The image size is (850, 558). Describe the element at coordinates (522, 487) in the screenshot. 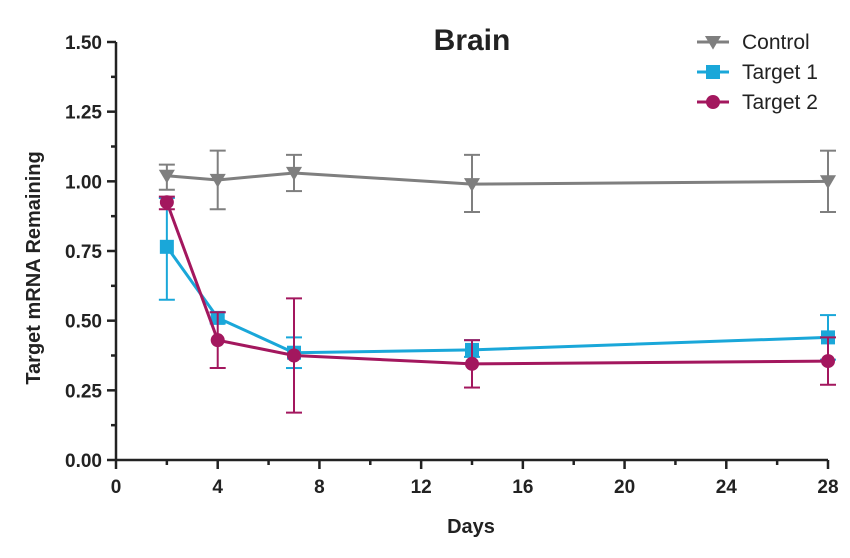

I see `x-tick-label: 16` at that location.